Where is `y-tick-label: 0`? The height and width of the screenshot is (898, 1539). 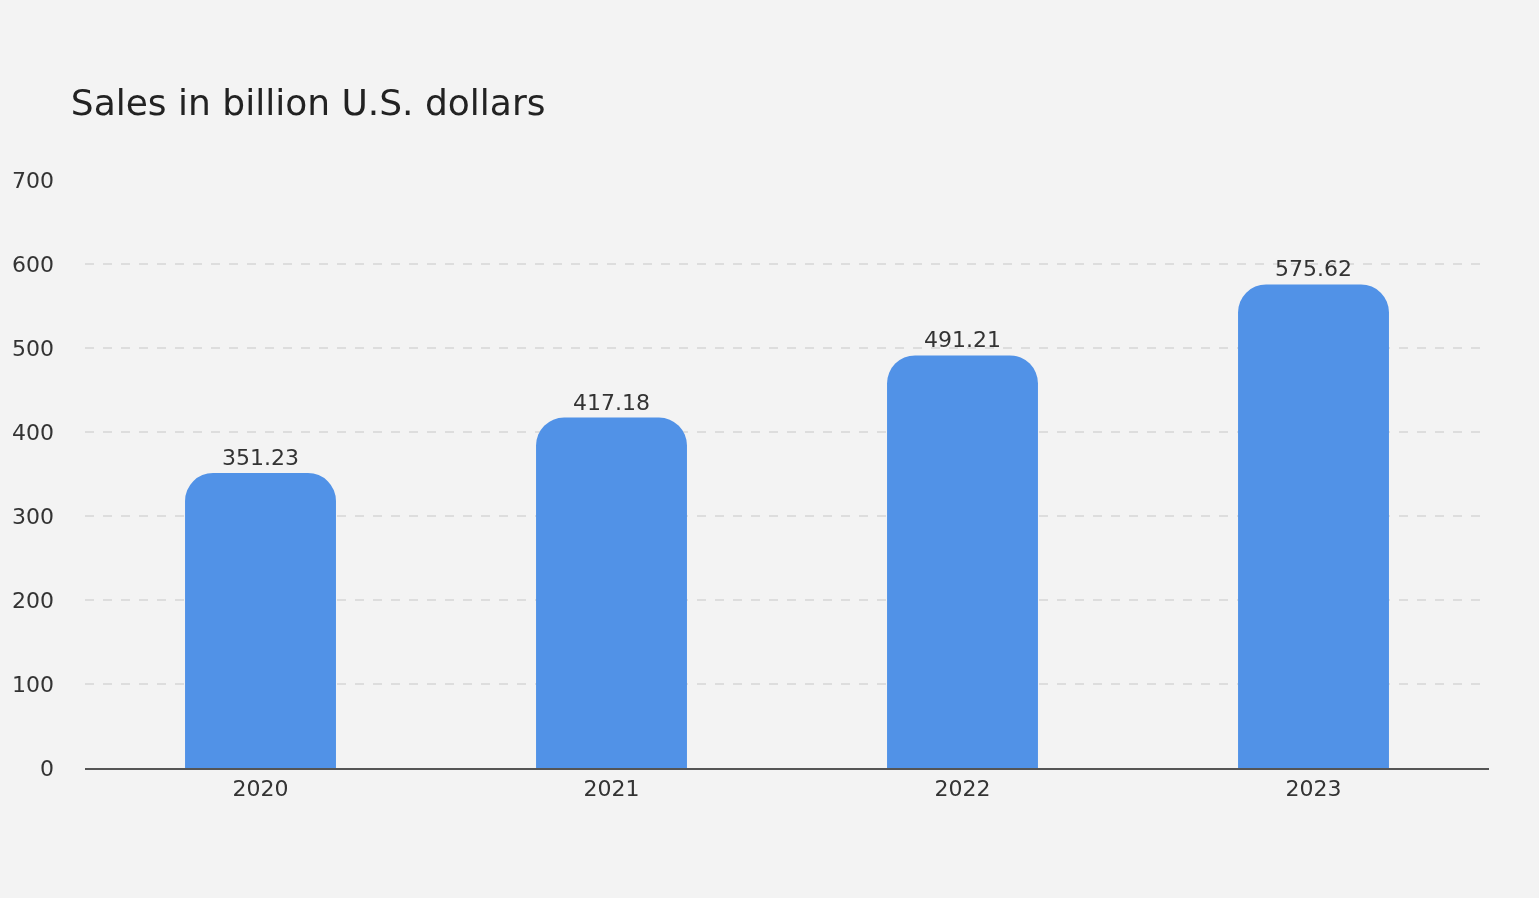
y-tick-label: 0 is located at coordinates (47, 768).